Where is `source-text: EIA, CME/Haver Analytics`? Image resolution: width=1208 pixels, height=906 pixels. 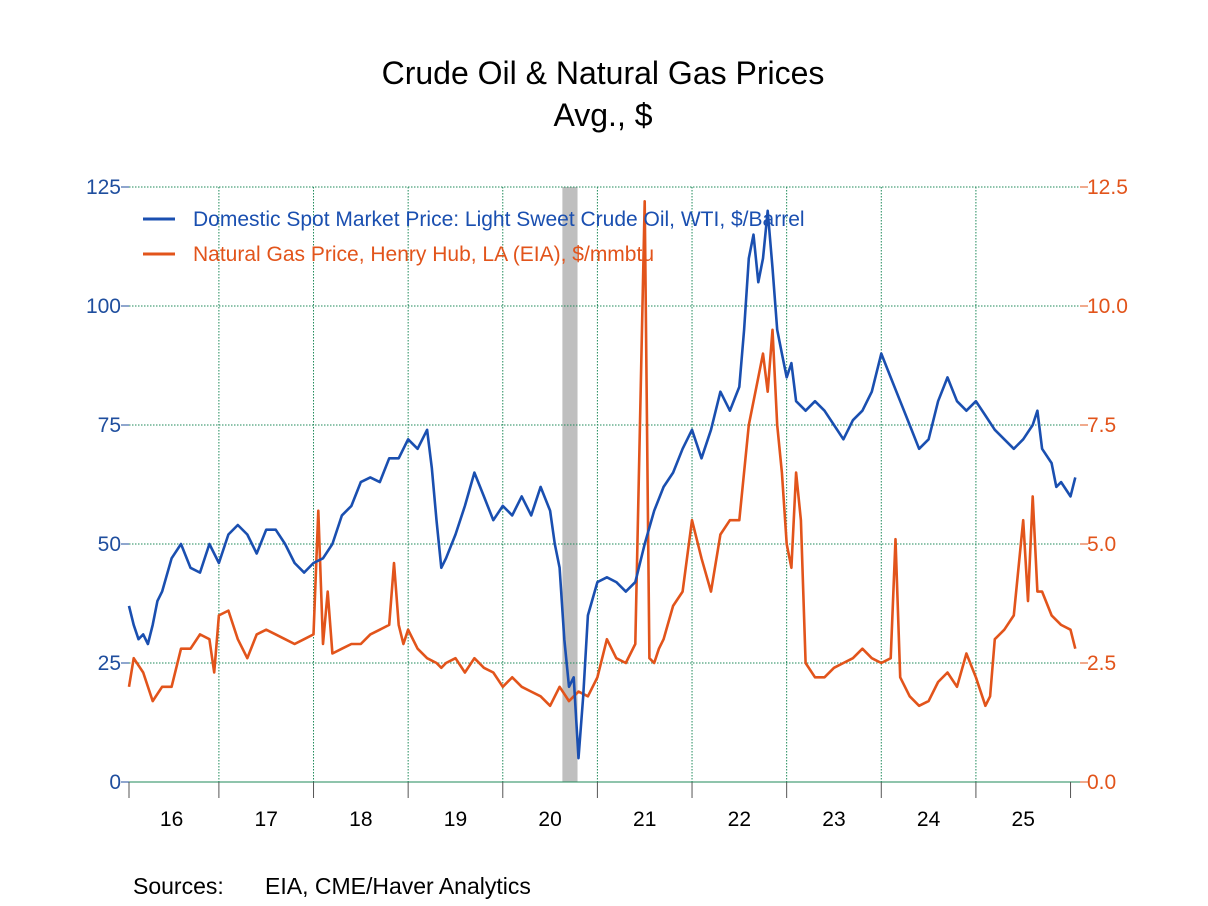 source-text: EIA, CME/Haver Analytics is located at coordinates (398, 886).